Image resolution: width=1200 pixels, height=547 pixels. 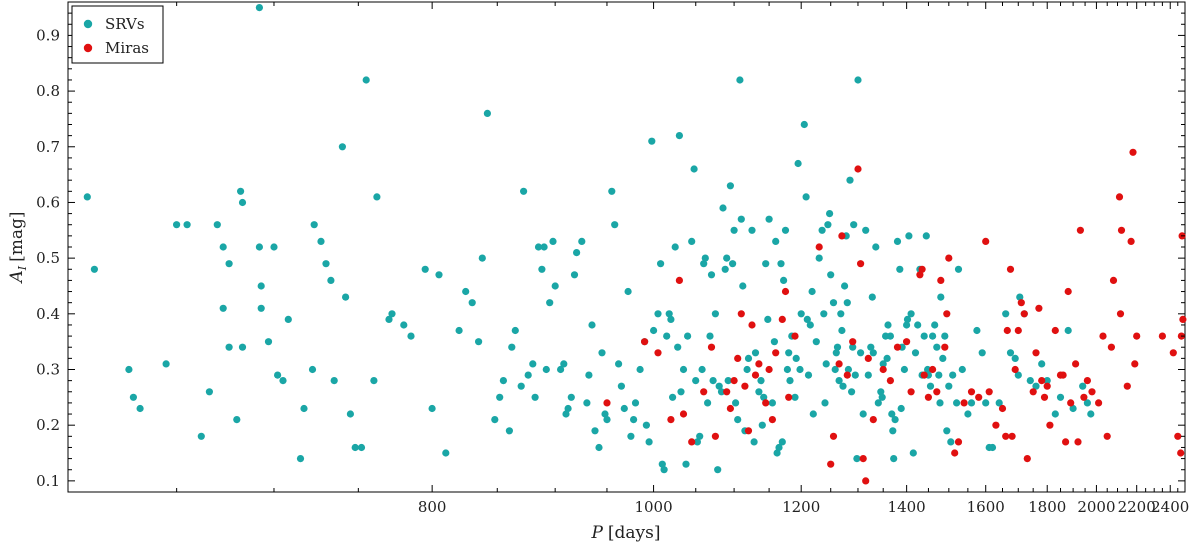 What do you see at coordinates (88, 24) in the screenshot?
I see `legend-marker-srvs` at bounding box center [88, 24].